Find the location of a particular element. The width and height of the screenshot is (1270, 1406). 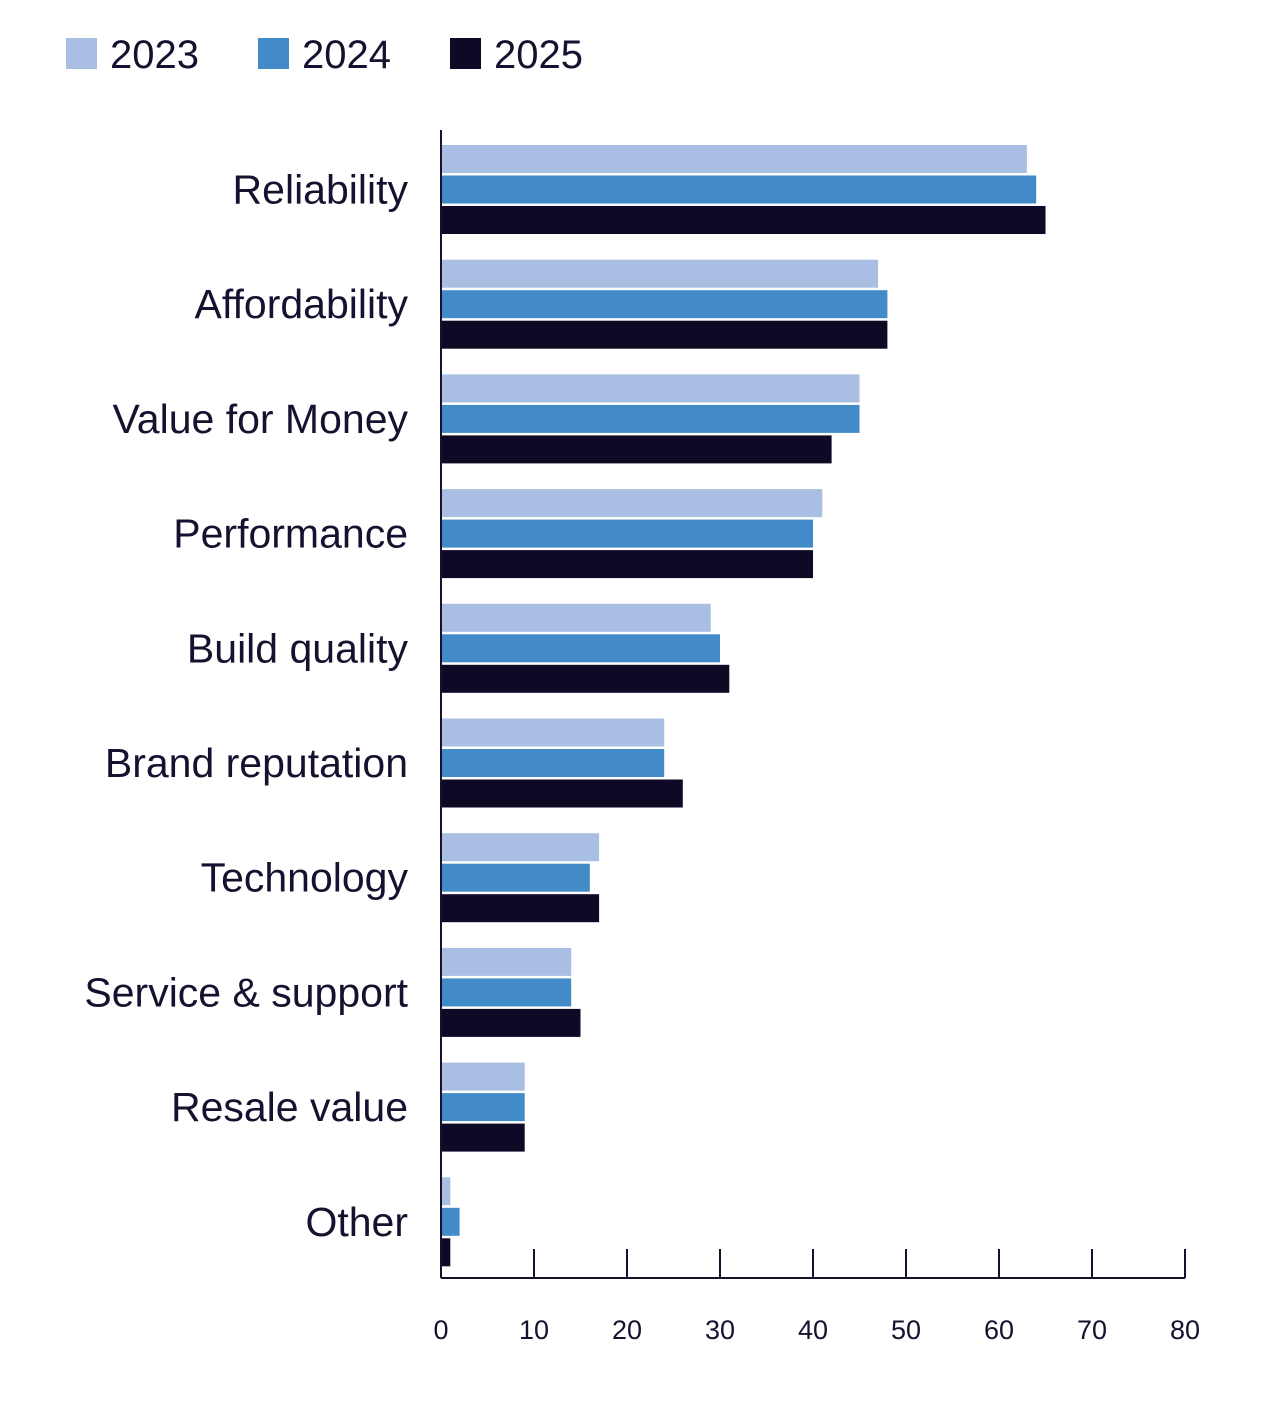

legend-item-2024: 2024 is located at coordinates (324, 55).